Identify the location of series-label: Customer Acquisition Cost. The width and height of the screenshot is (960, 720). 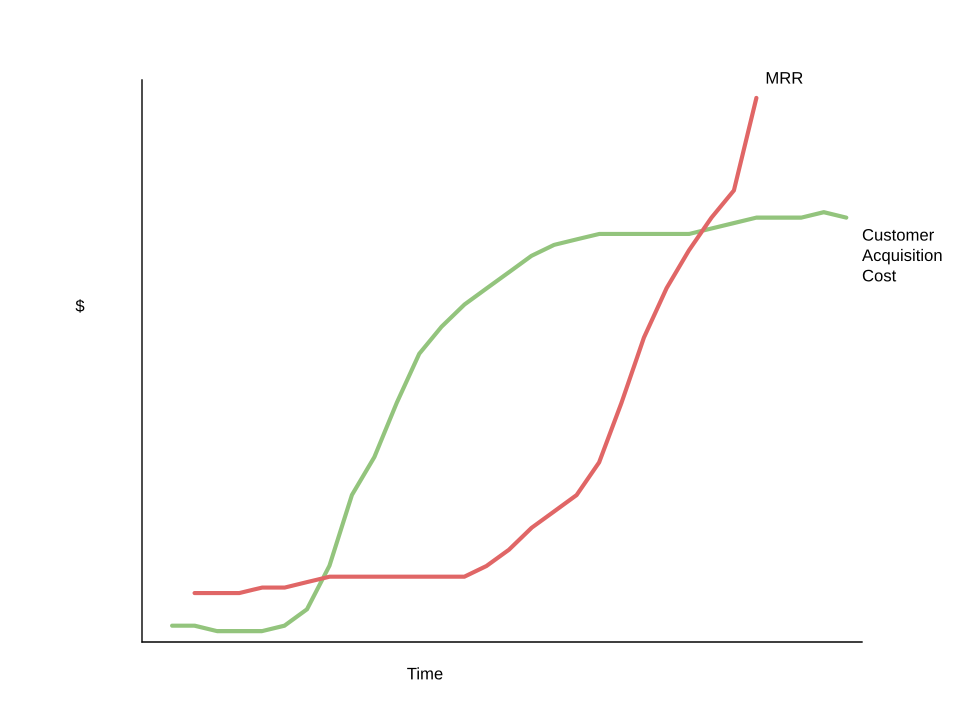
(902, 255).